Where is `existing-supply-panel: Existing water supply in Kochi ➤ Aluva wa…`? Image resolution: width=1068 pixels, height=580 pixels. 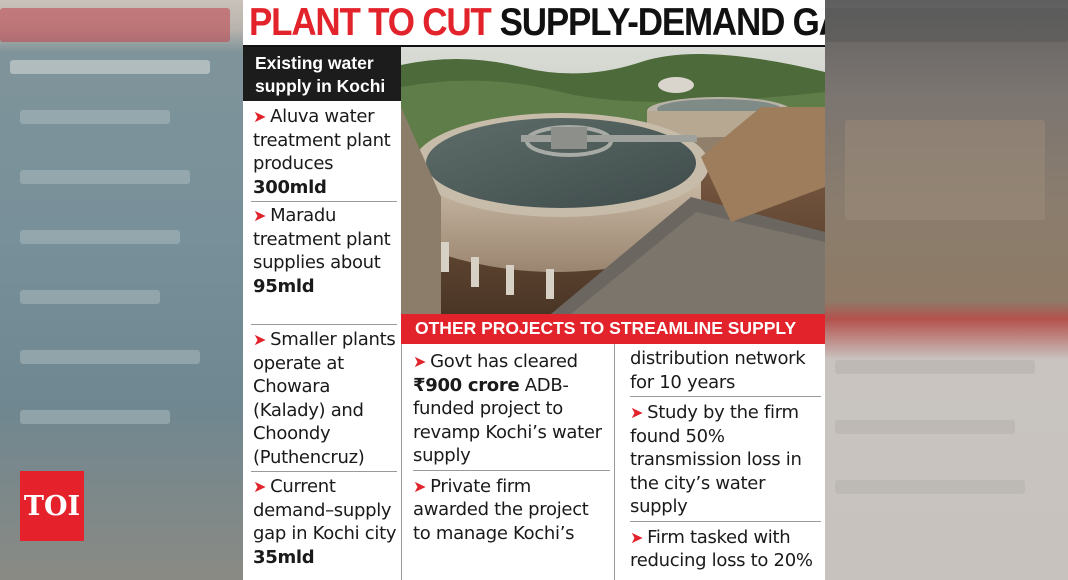 existing-supply-panel: Existing water supply in Kochi ➤ Aluva wa… is located at coordinates (322, 313).